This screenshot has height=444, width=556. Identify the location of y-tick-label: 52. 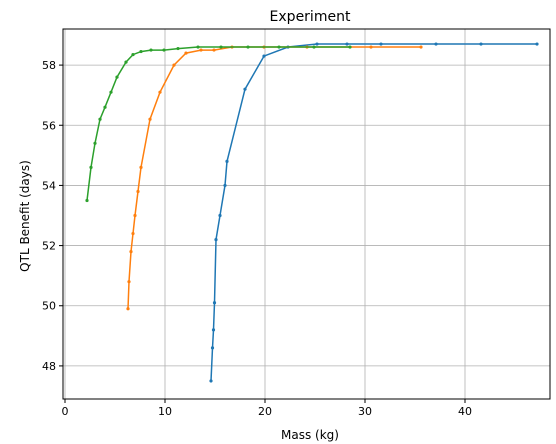
(49, 246).